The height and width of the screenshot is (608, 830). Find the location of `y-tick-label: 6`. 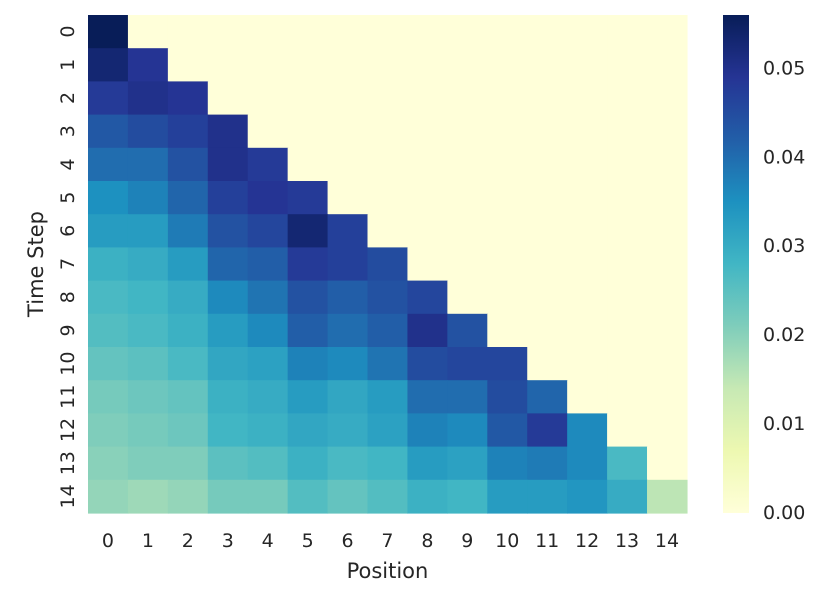

y-tick-label: 6 is located at coordinates (68, 231).